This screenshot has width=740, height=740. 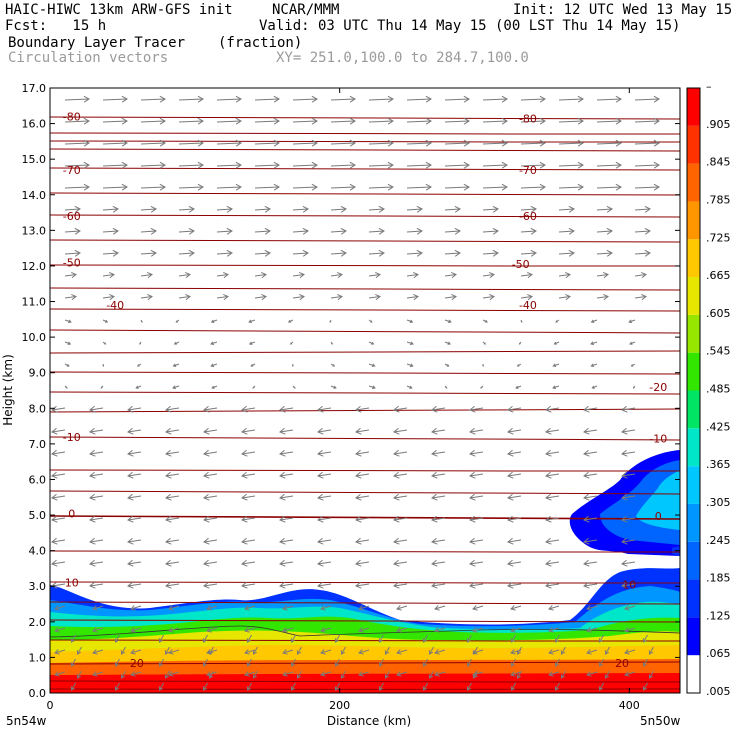 What do you see at coordinates (718, 691) in the screenshot?
I see `colorbar-label: .005` at bounding box center [718, 691].